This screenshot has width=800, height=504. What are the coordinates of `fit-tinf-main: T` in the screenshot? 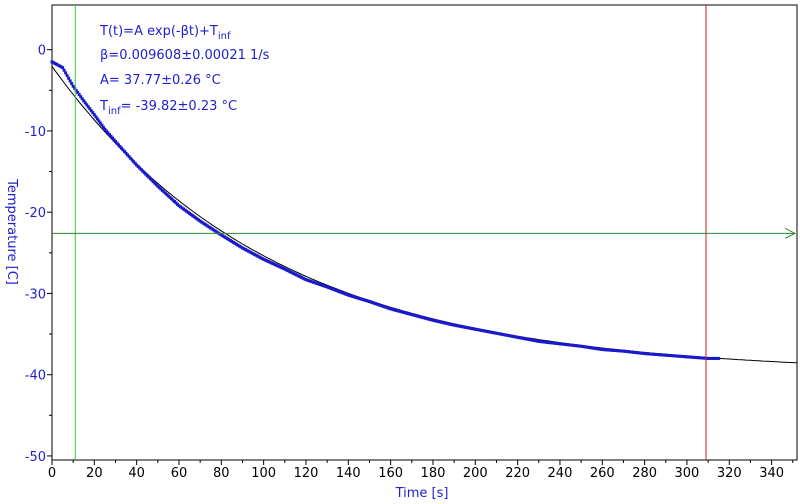 It's located at (103, 106).